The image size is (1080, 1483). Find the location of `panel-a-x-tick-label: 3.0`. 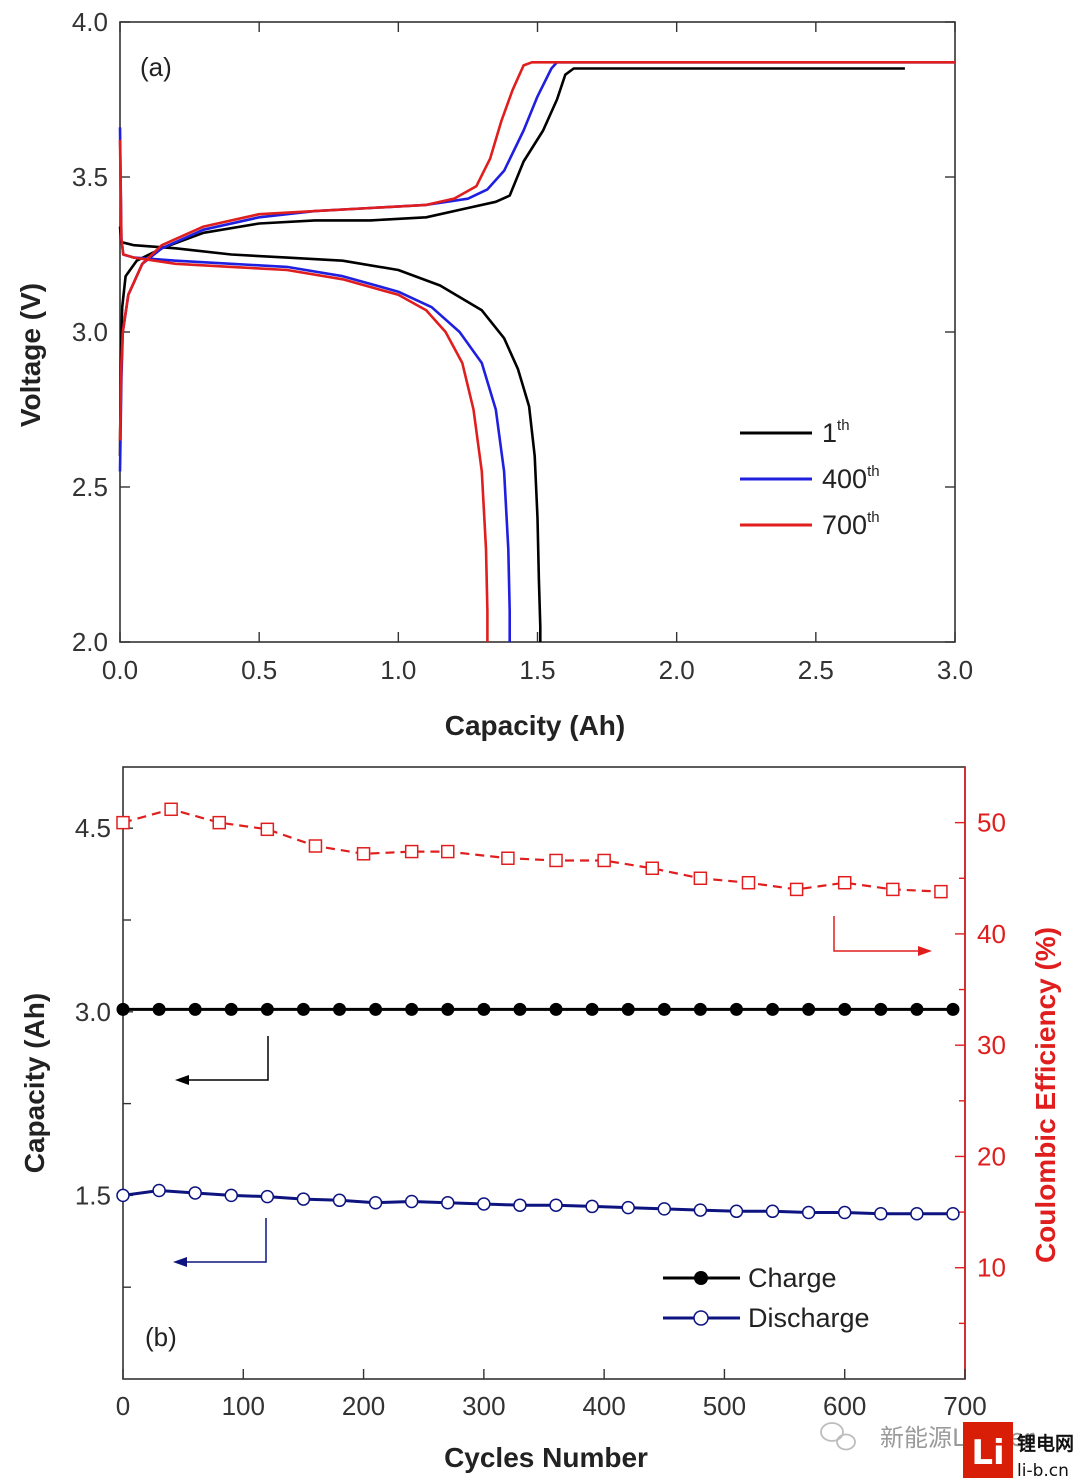

panel-a-x-tick-label: 3.0 is located at coordinates (955, 670).